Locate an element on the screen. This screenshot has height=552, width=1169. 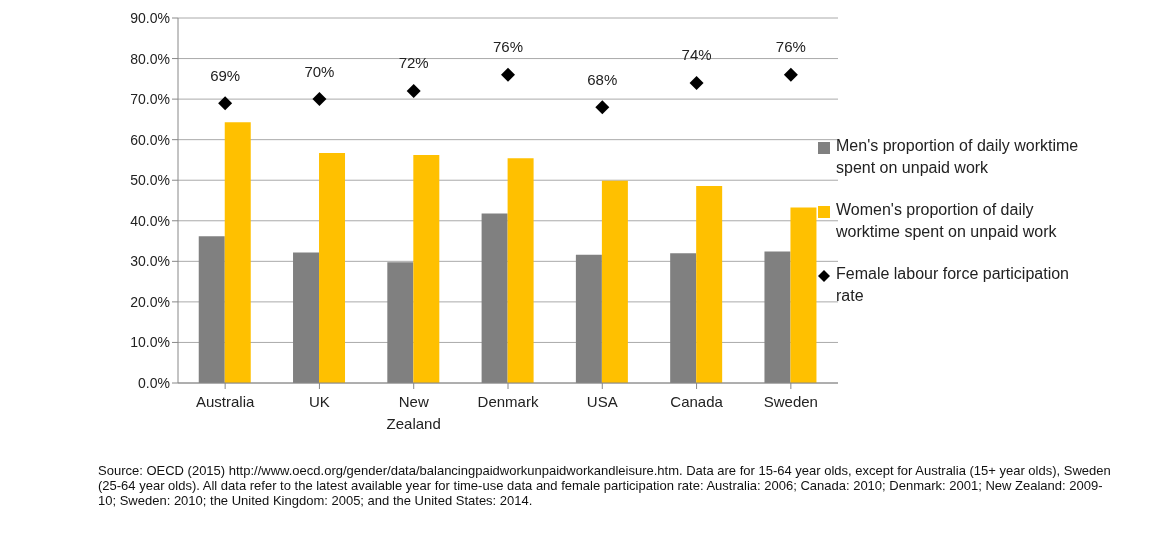
y-tick-label: 40.0% is located at coordinates (150, 220).